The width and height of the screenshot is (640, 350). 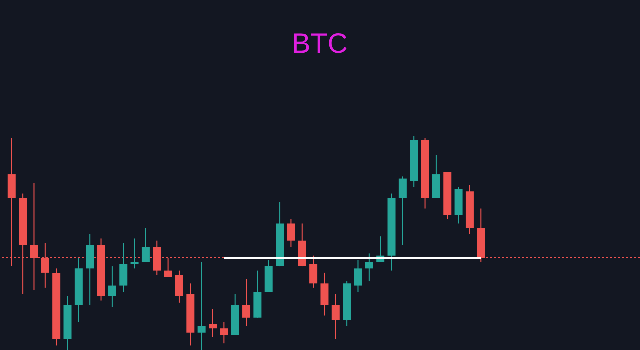 What do you see at coordinates (320, 43) in the screenshot?
I see `chart-title: BTC` at bounding box center [320, 43].